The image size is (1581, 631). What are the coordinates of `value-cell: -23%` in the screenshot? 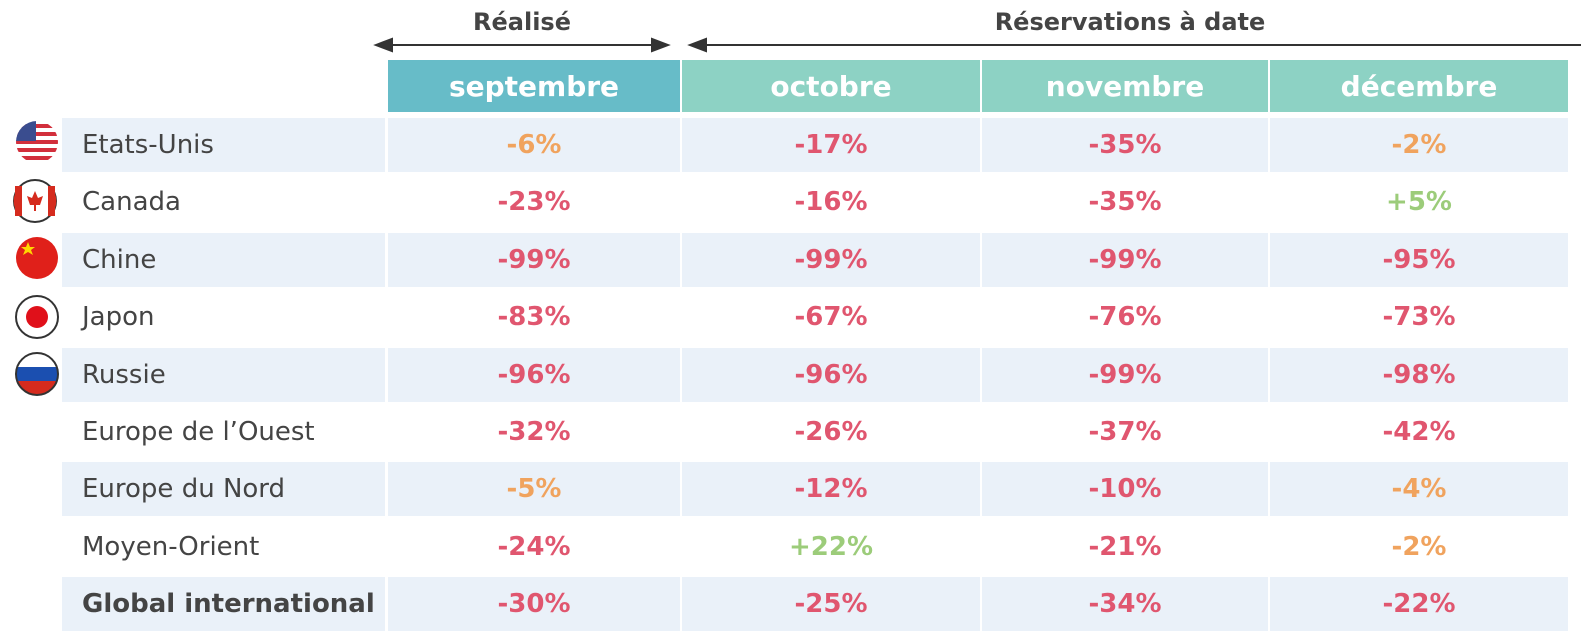 It's located at (534, 202).